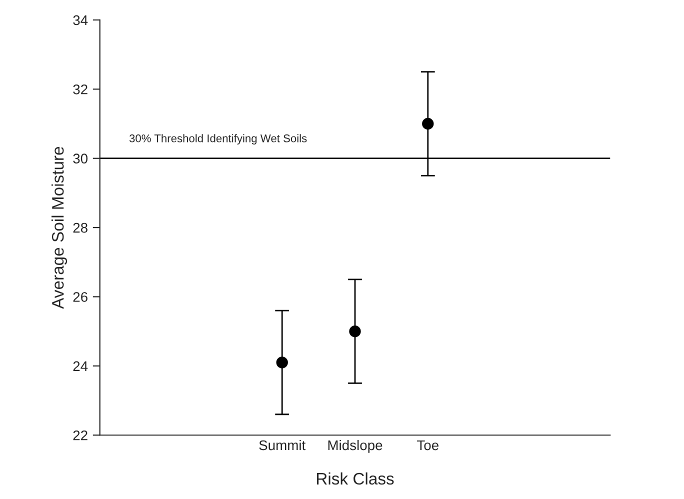 This screenshot has height=499, width=684. I want to click on y-tick-label: 26, so click(80, 297).